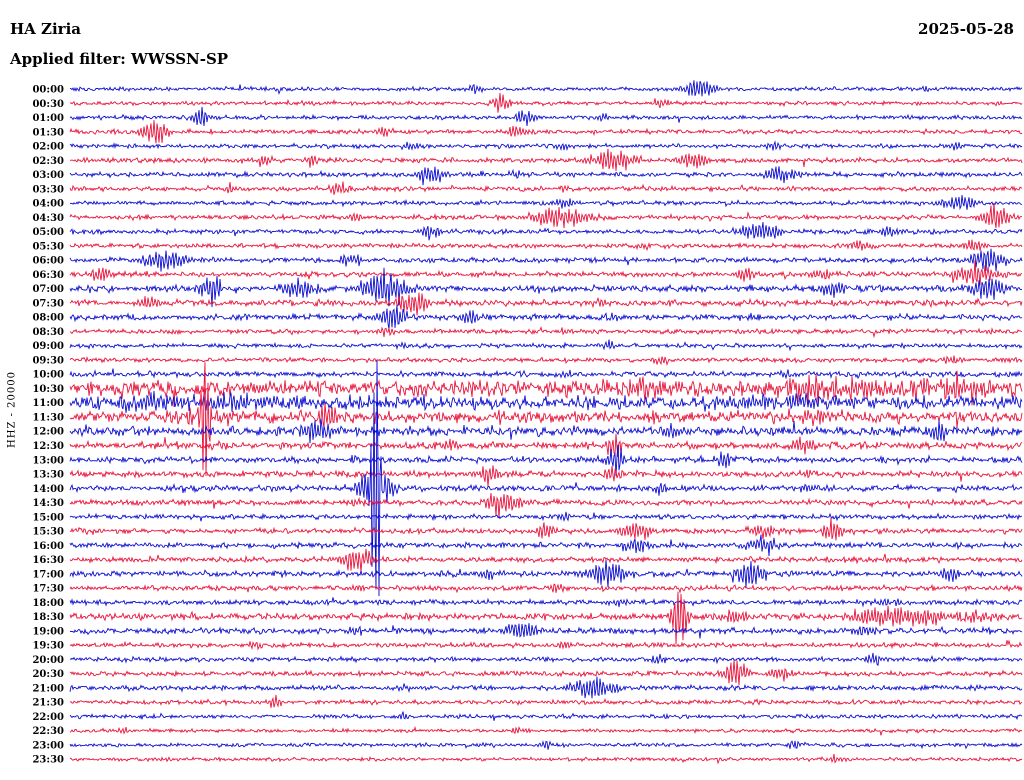 This screenshot has height=780, width=1024. Describe the element at coordinates (48, 674) in the screenshot. I see `time-label: 20:30` at that location.